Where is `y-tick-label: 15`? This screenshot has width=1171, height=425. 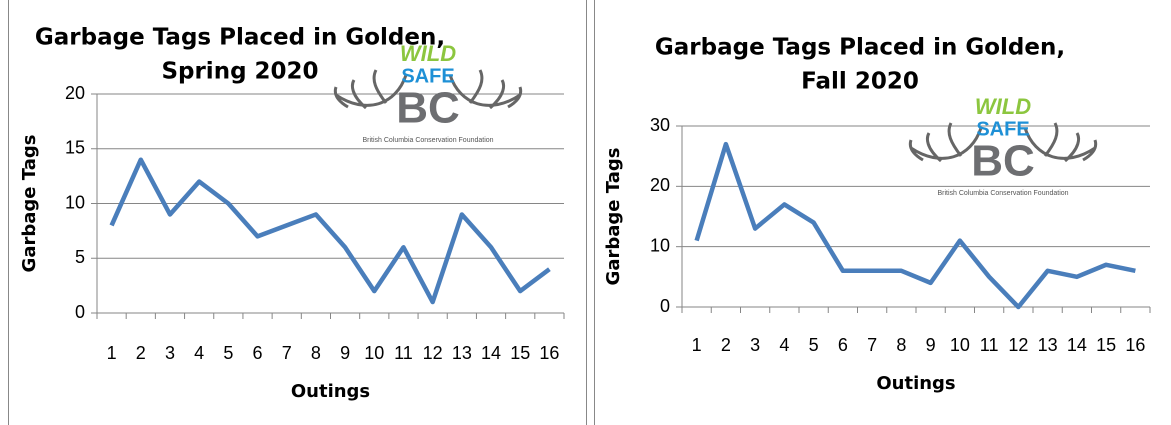
y-tick-label: 15 is located at coordinates (75, 148).